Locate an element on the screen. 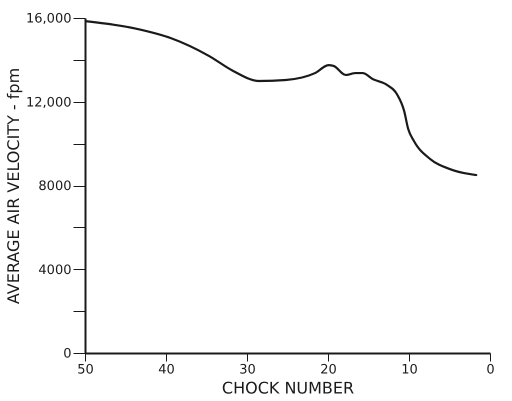 The image size is (512, 401). y-tick-label: 12,000 is located at coordinates (49, 102).